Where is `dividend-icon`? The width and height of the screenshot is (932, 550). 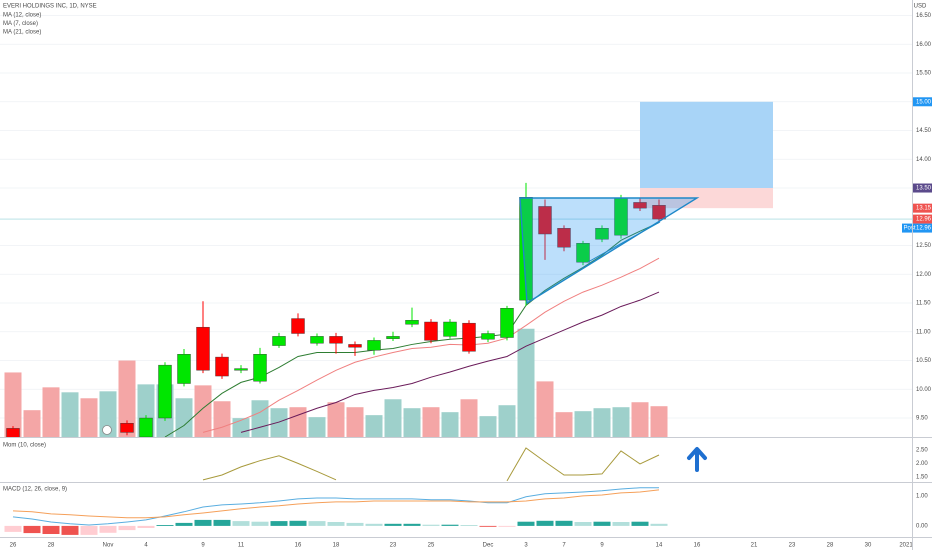 dividend-icon is located at coordinates (107, 430).